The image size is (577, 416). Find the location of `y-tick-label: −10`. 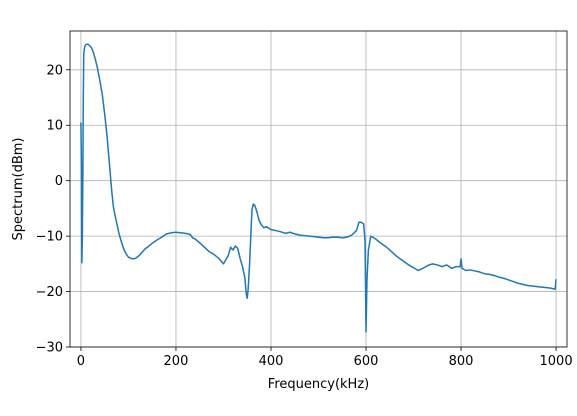

y-tick-label: −10 is located at coordinates (49, 237).